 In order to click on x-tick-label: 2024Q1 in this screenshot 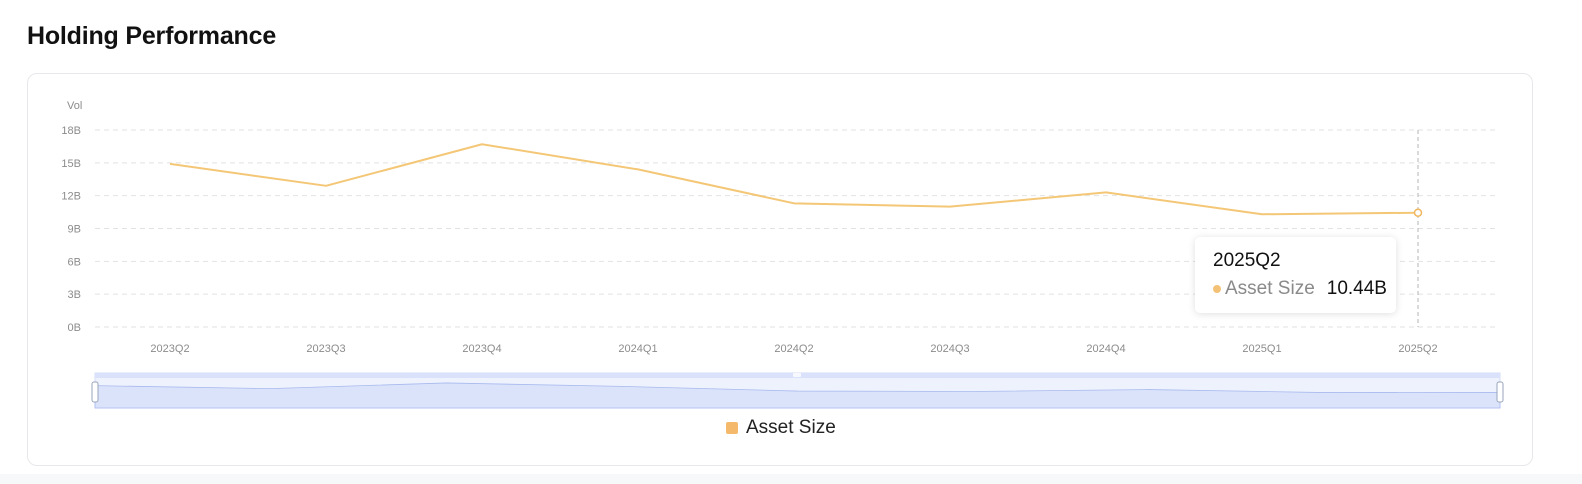, I will do `click(637, 349)`.